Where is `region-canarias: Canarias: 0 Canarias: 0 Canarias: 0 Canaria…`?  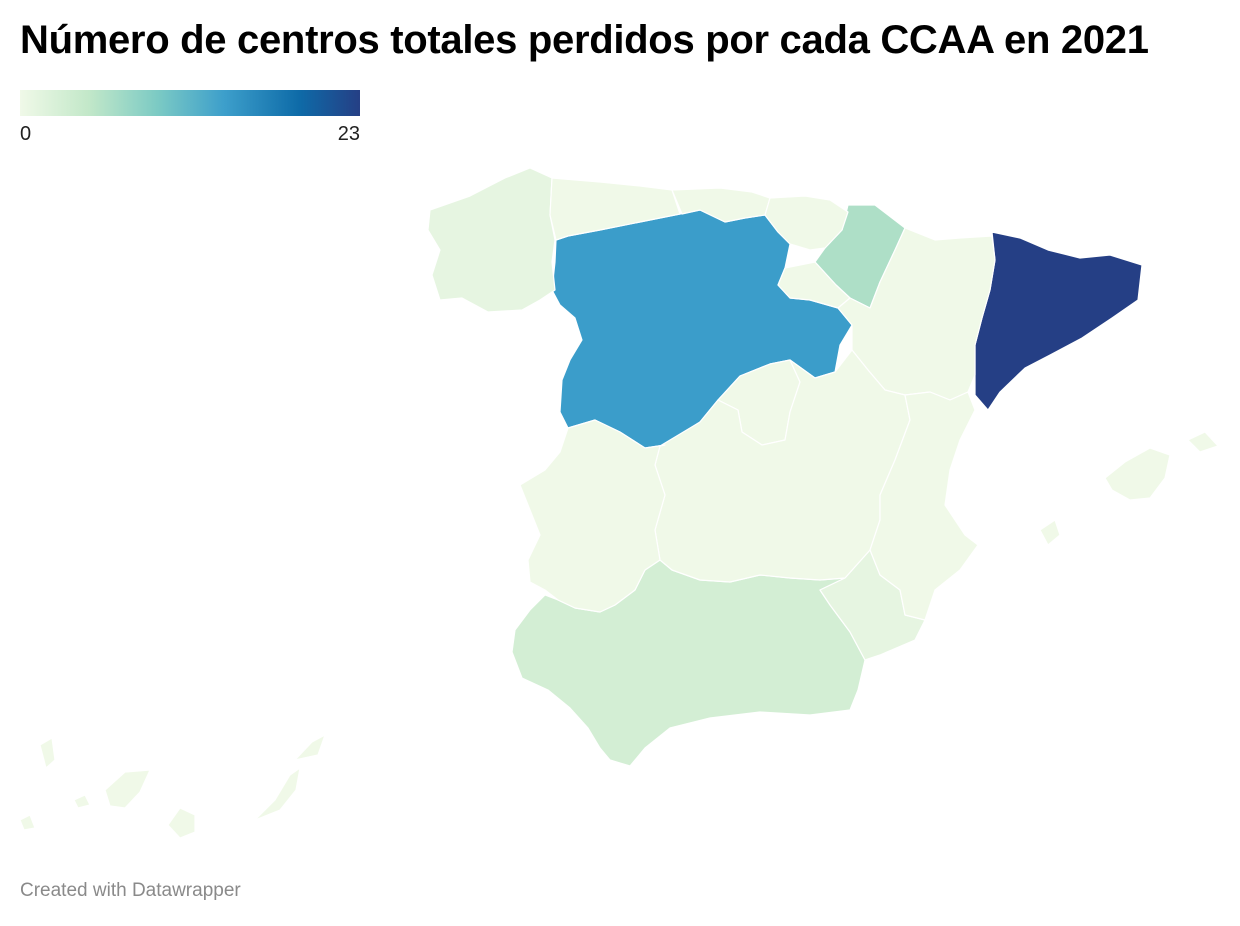 region-canarias: Canarias: 0 Canarias: 0 Canarias: 0 Canaria… is located at coordinates (172, 786).